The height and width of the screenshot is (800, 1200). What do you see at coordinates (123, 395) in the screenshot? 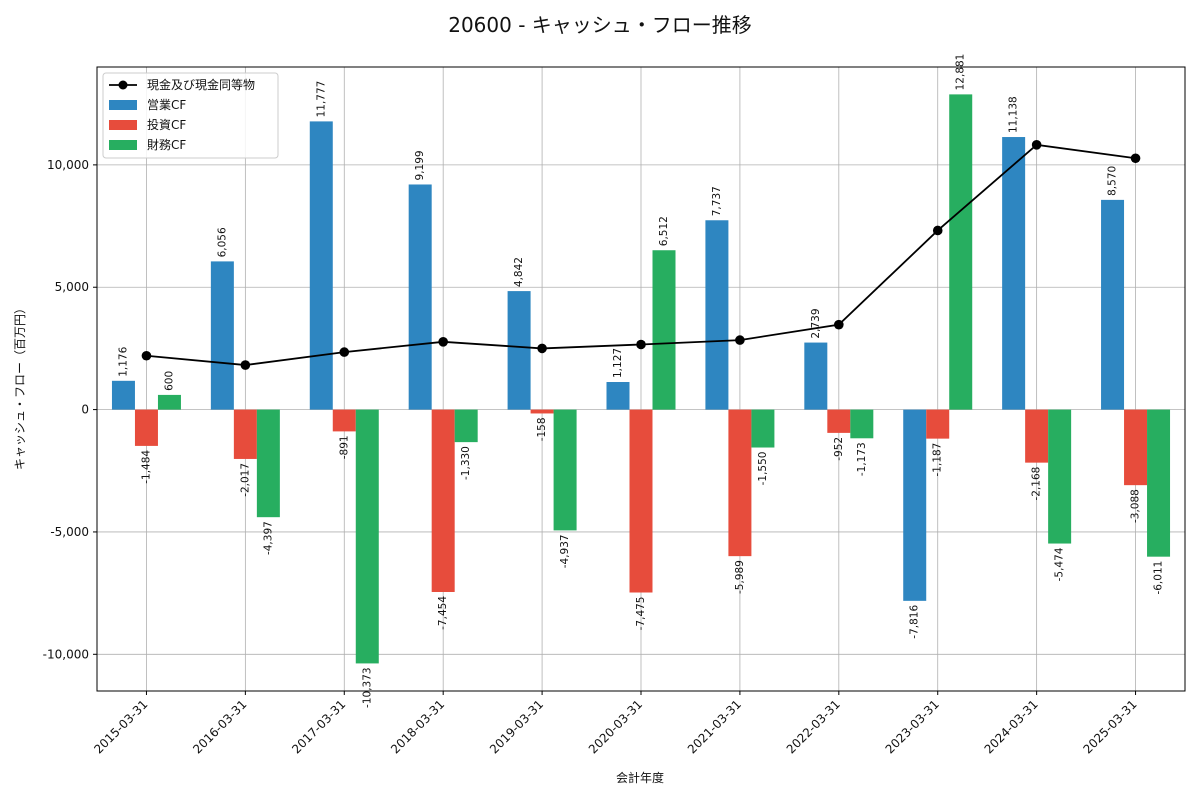
I see `bar-営業CF-2015-03-31` at bounding box center [123, 395].